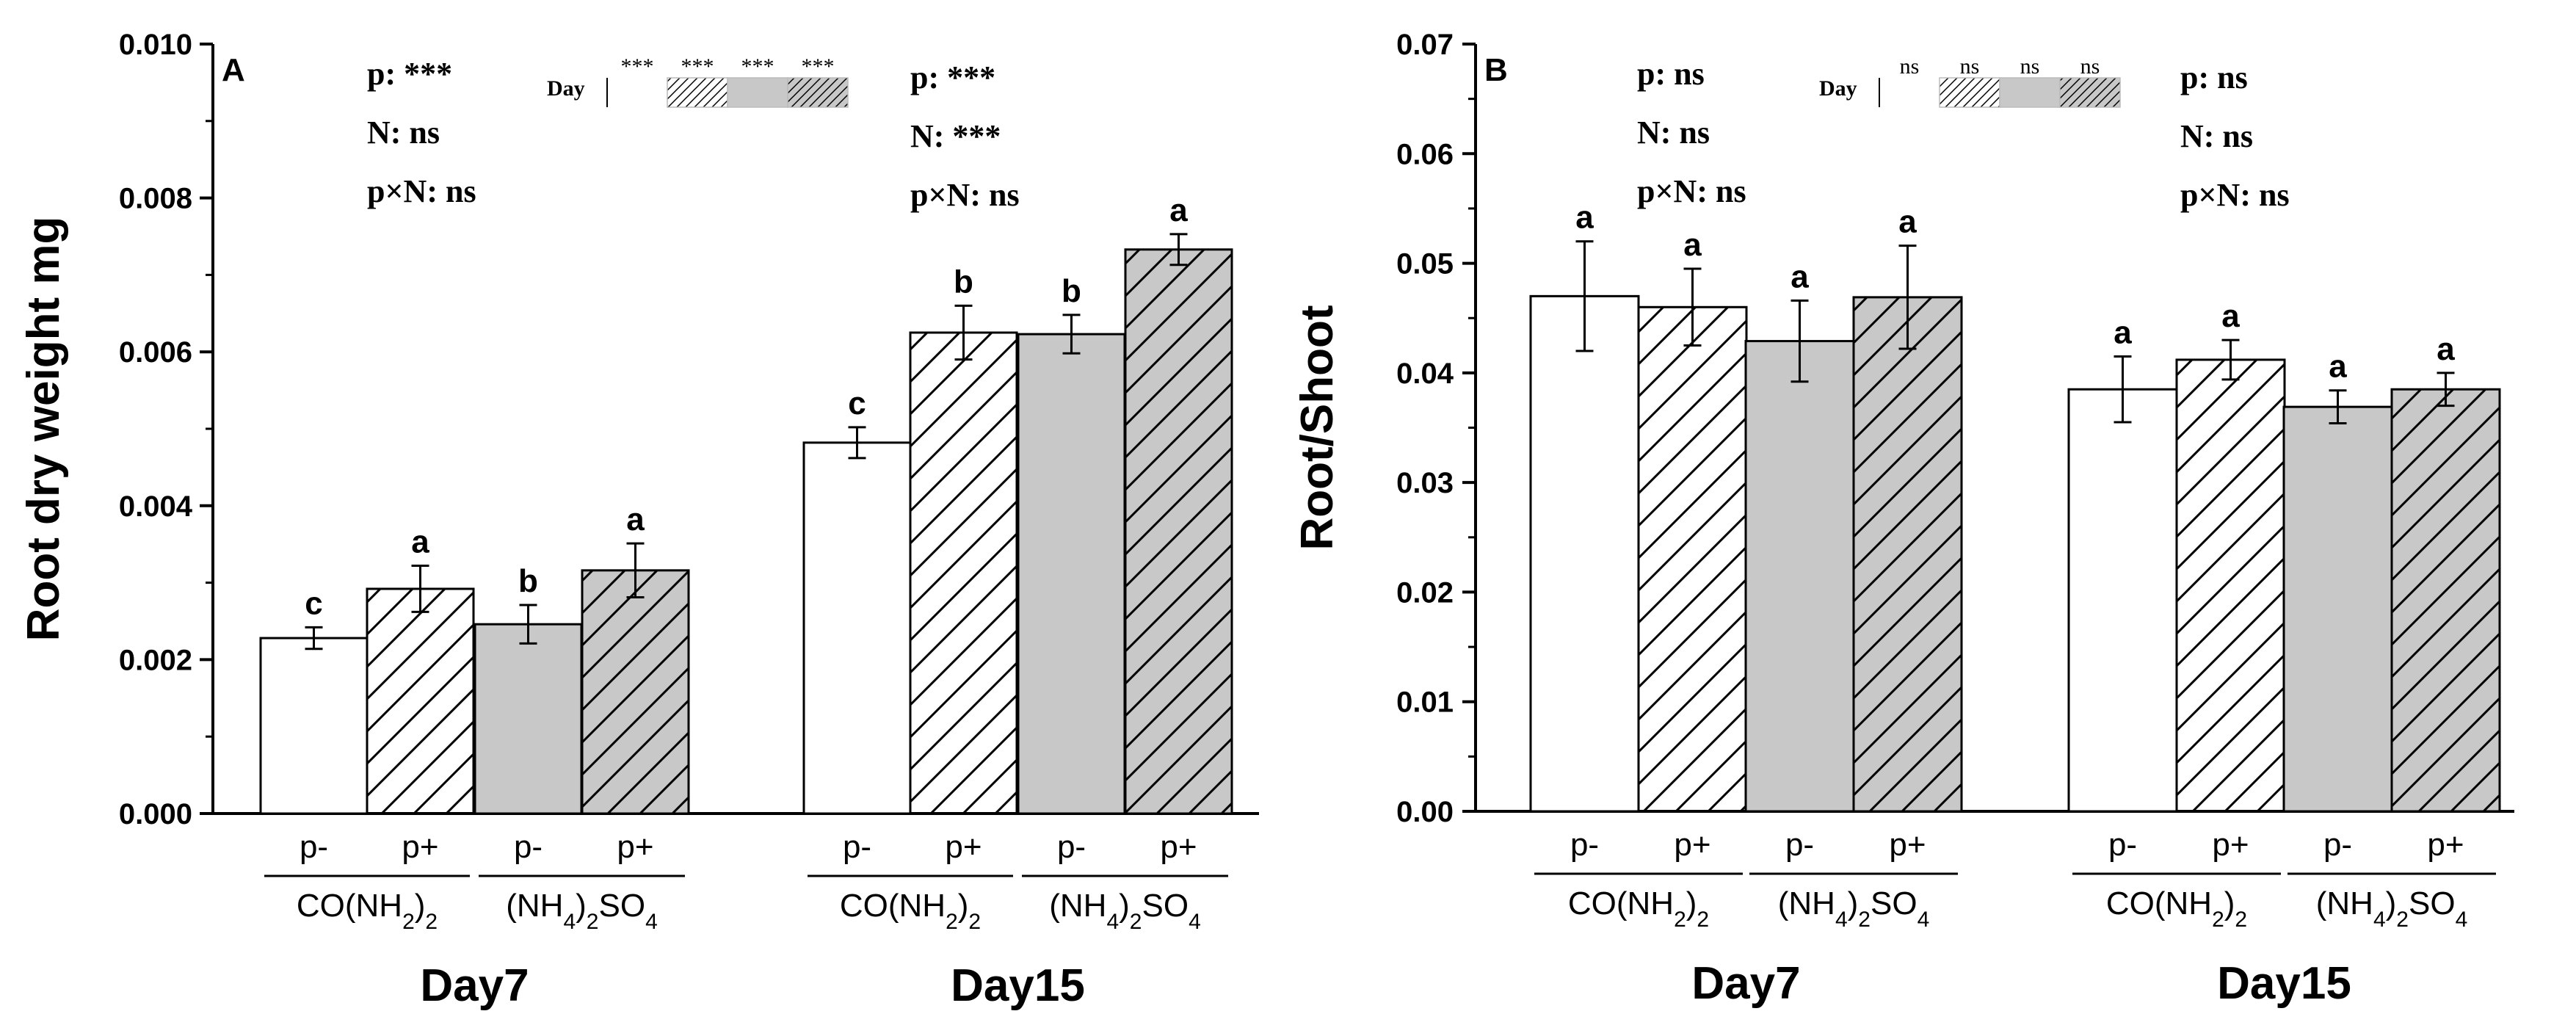 This screenshot has height=1036, width=2576. What do you see at coordinates (1425, 154) in the screenshot?
I see `y-tick-label: 0.06` at bounding box center [1425, 154].